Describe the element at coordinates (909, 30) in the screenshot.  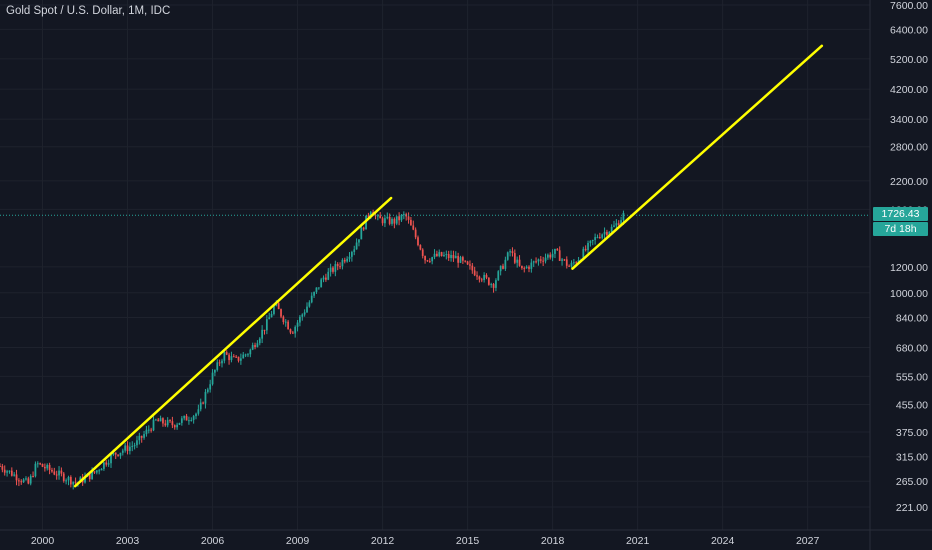
I see `price-tick-label: 6400.00` at that location.